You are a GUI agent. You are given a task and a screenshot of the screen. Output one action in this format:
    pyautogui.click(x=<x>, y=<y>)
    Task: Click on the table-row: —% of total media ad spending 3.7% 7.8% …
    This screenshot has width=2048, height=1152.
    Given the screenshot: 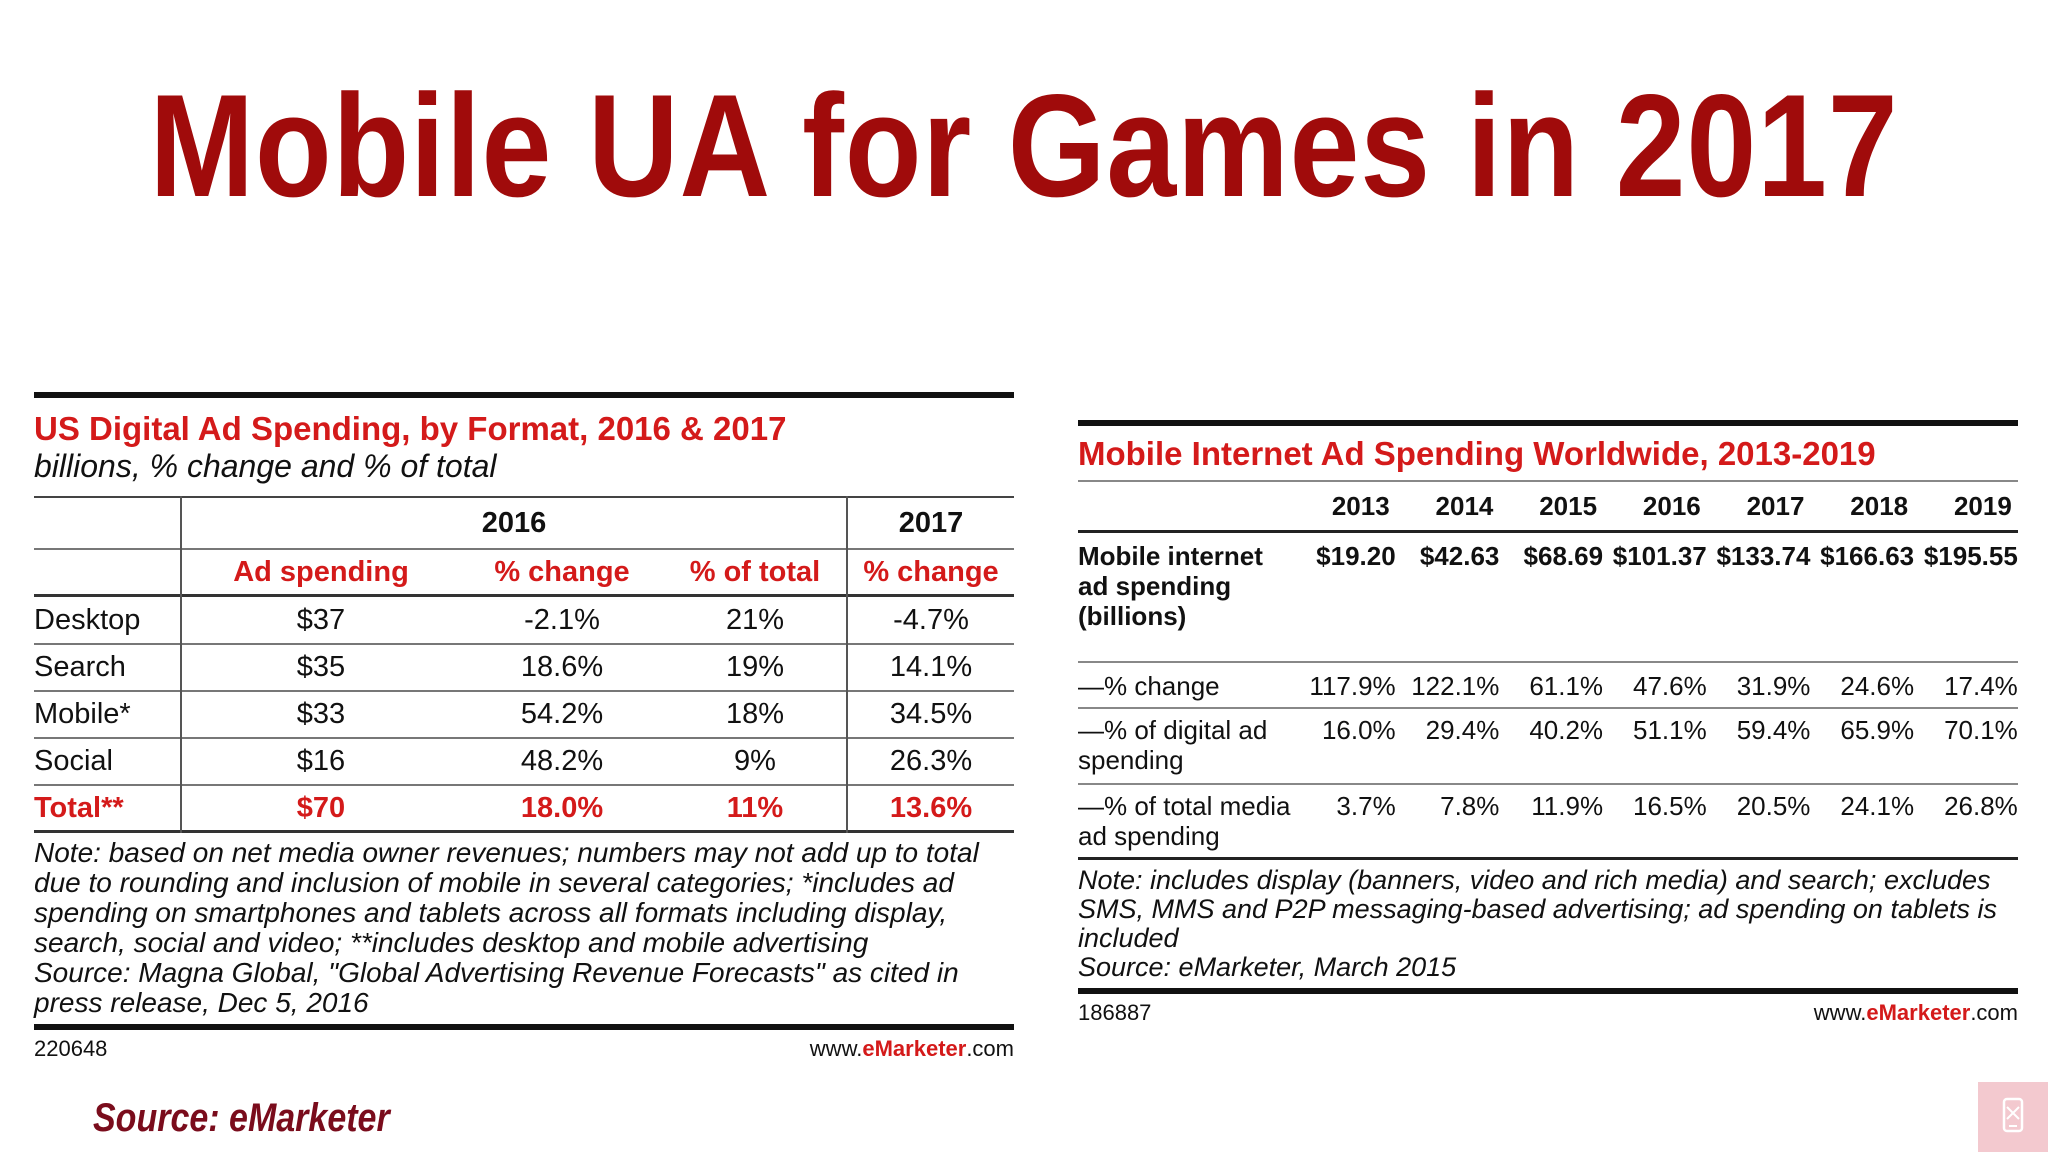 What is the action you would take?
    pyautogui.click(x=1548, y=821)
    